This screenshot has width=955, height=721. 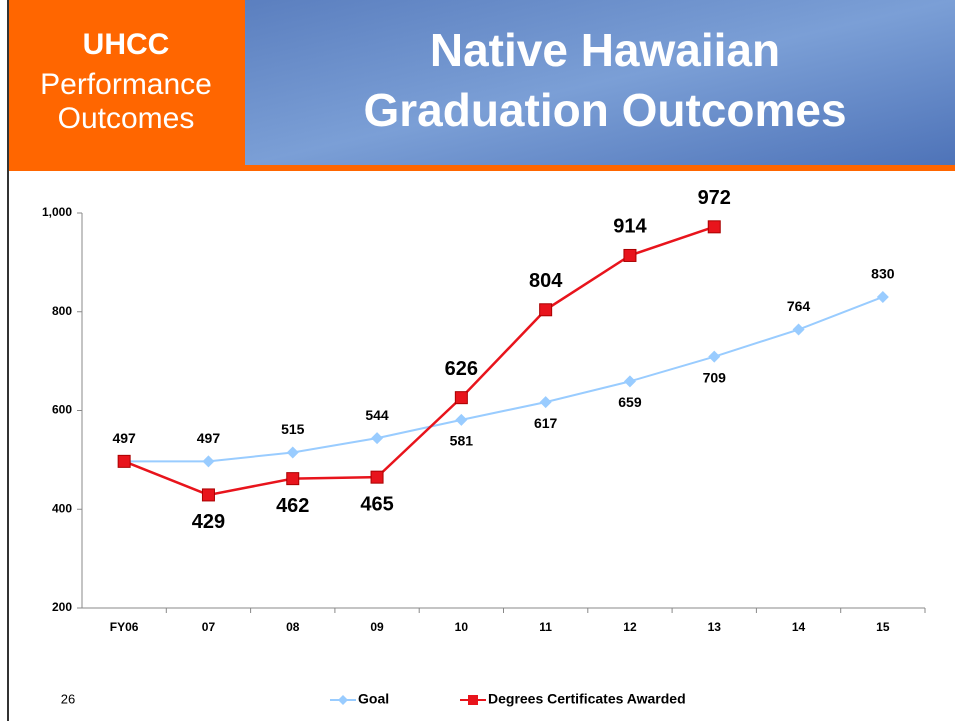 I want to click on degrees-label: 804, so click(x=546, y=281).